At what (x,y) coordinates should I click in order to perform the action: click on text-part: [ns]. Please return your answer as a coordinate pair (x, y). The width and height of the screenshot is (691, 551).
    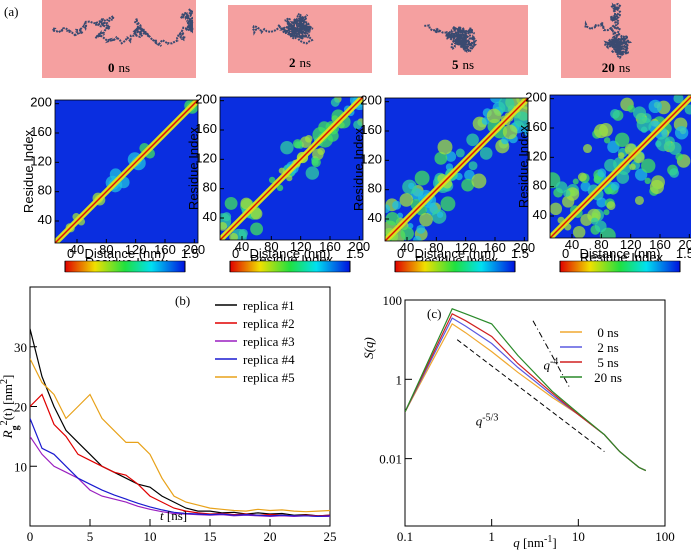
    Looking at the image, I should click on (175, 515).